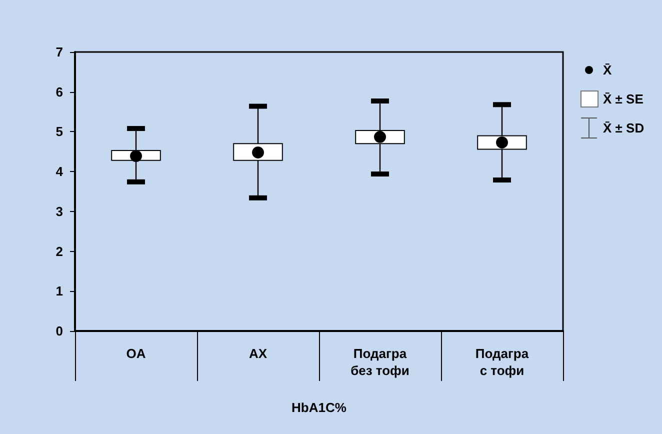  Describe the element at coordinates (623, 99) in the screenshot. I see `text: X̄ ± SE` at that location.